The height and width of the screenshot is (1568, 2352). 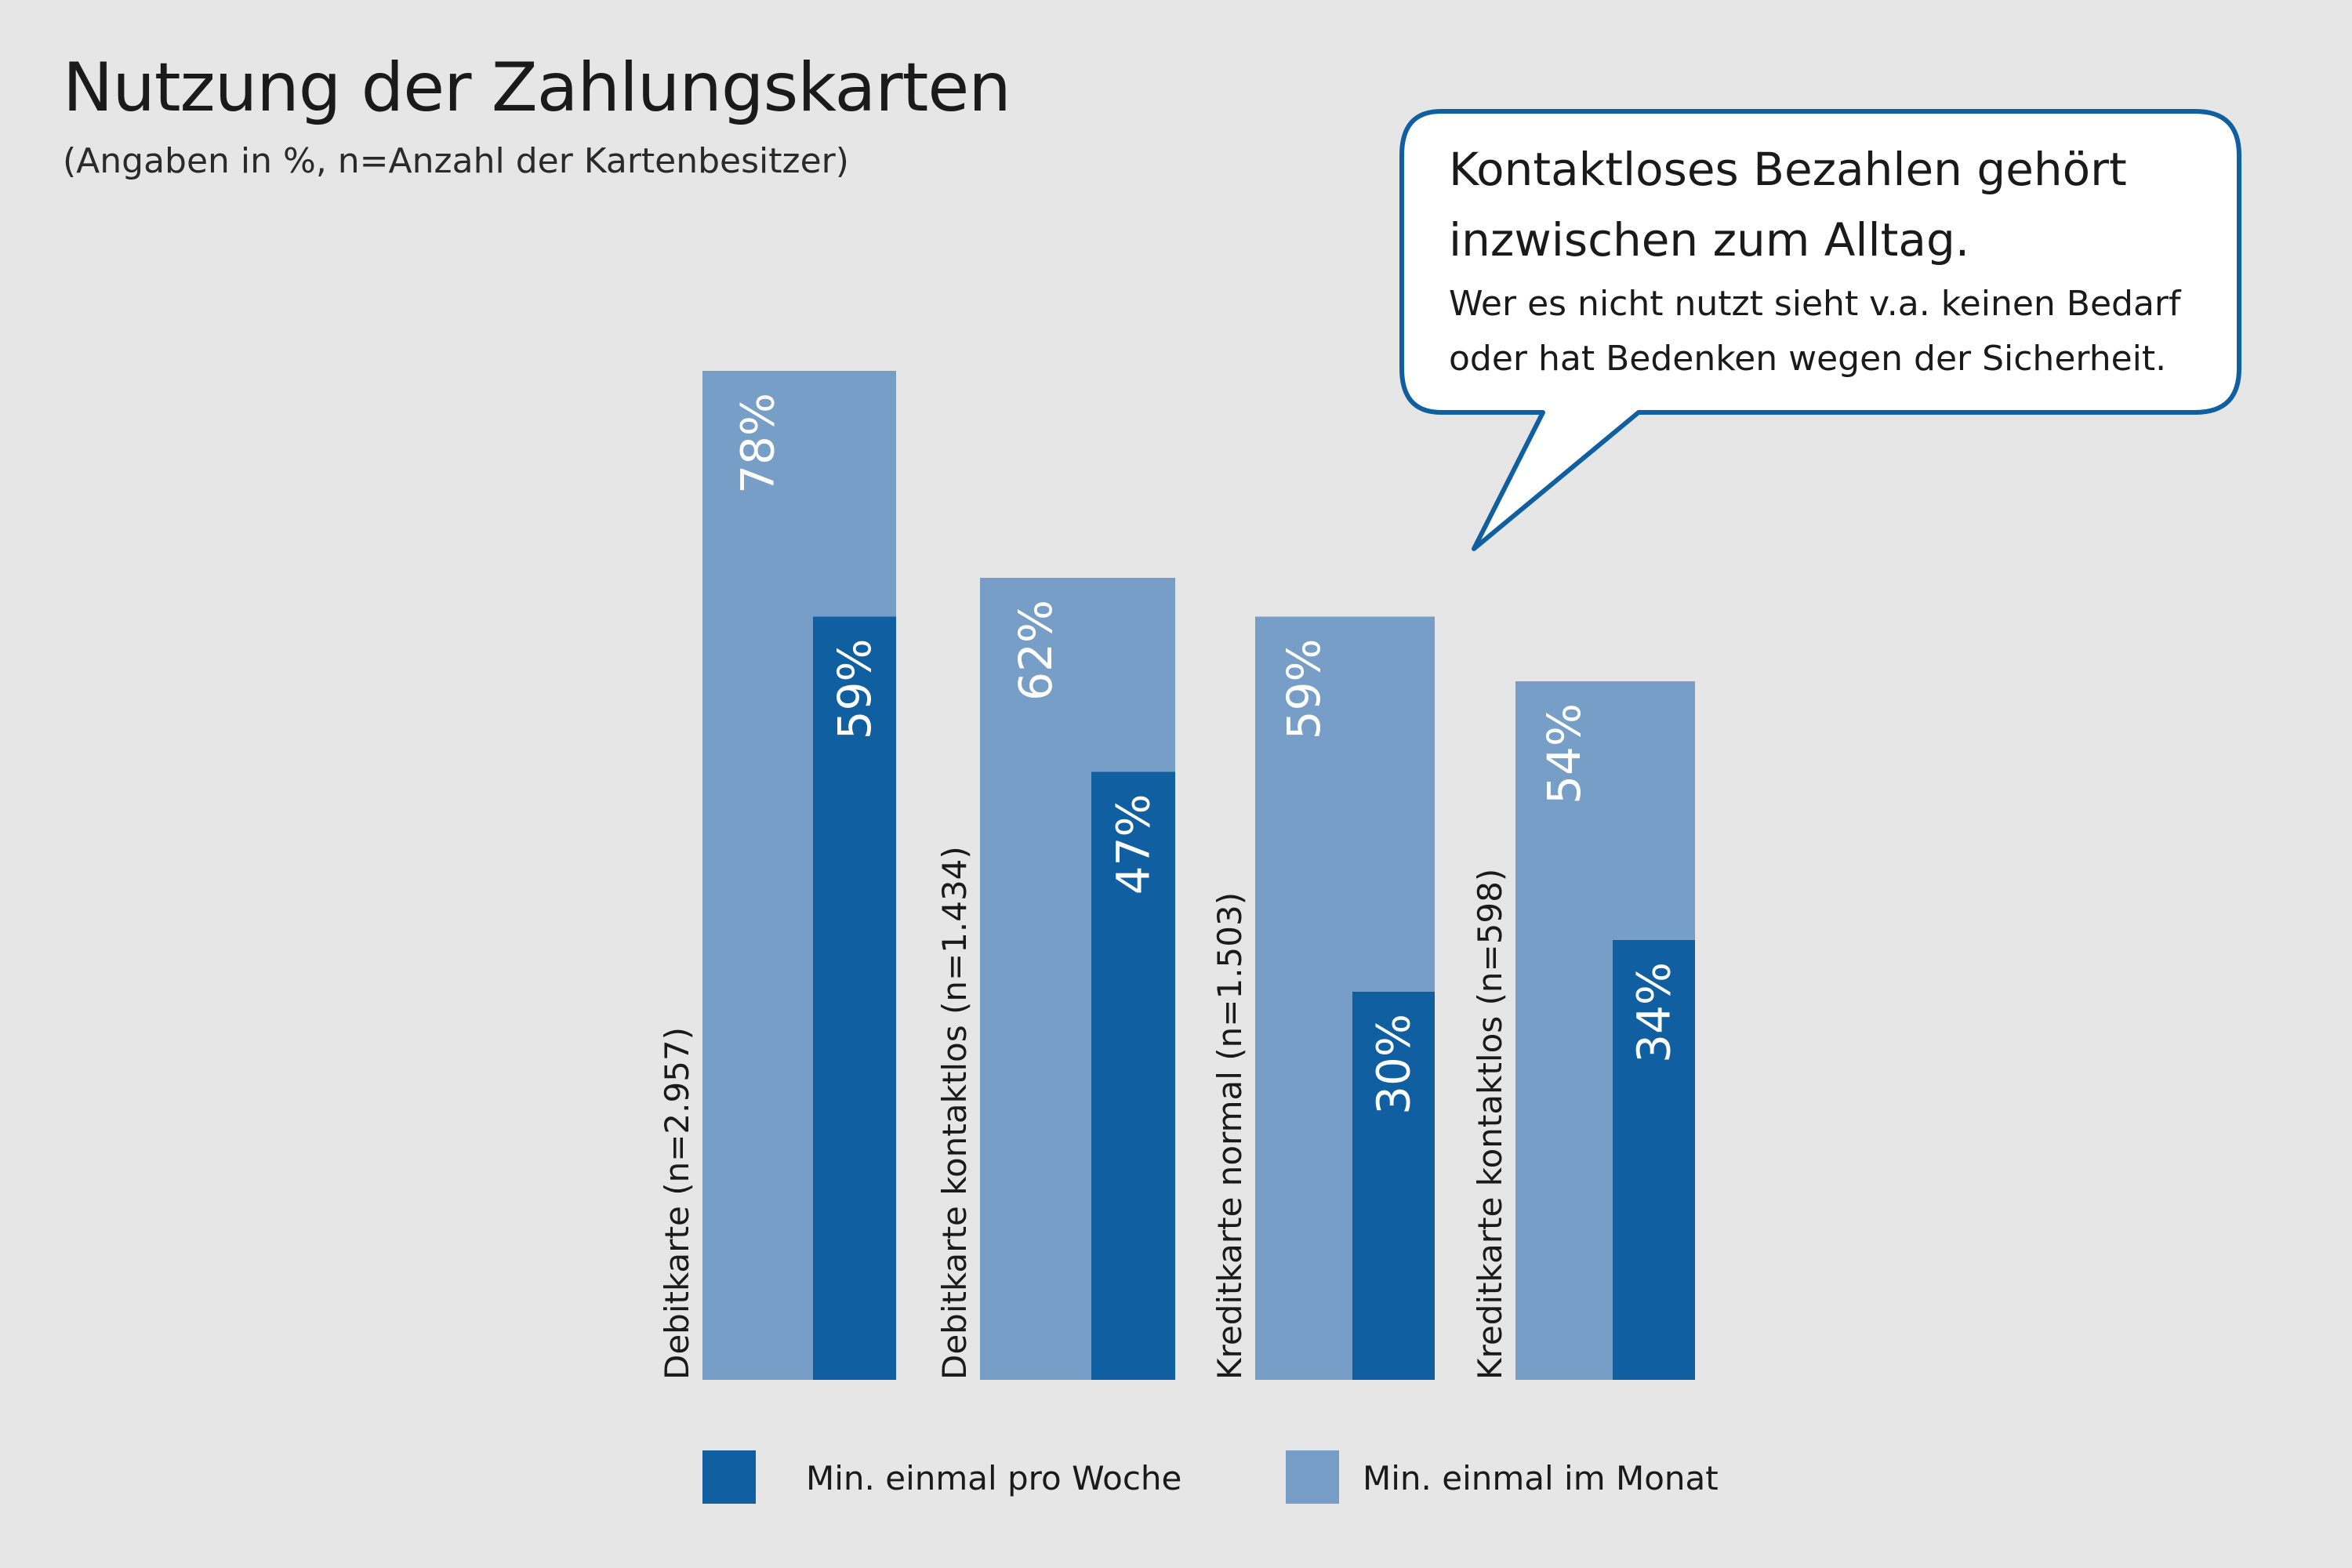 What do you see at coordinates (1654, 1012) in the screenshot?
I see `value-label-weekly-4: 34%` at bounding box center [1654, 1012].